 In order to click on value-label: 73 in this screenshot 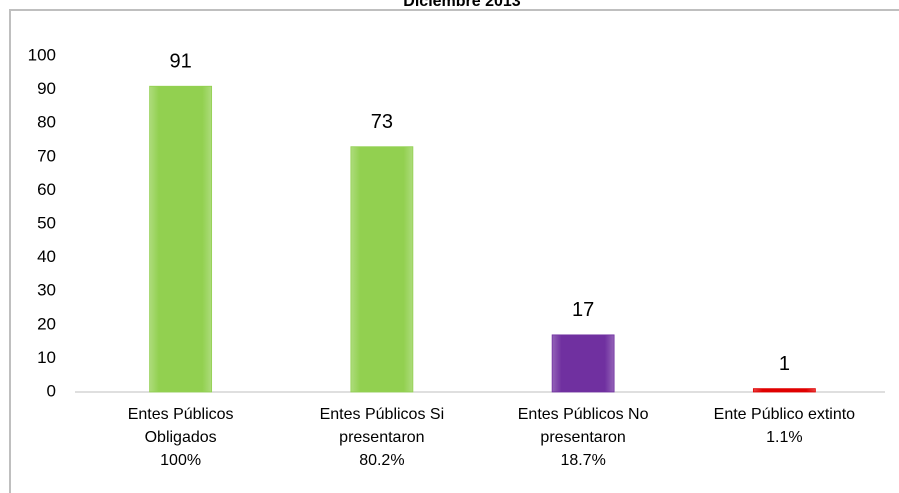, I will do `click(382, 122)`.